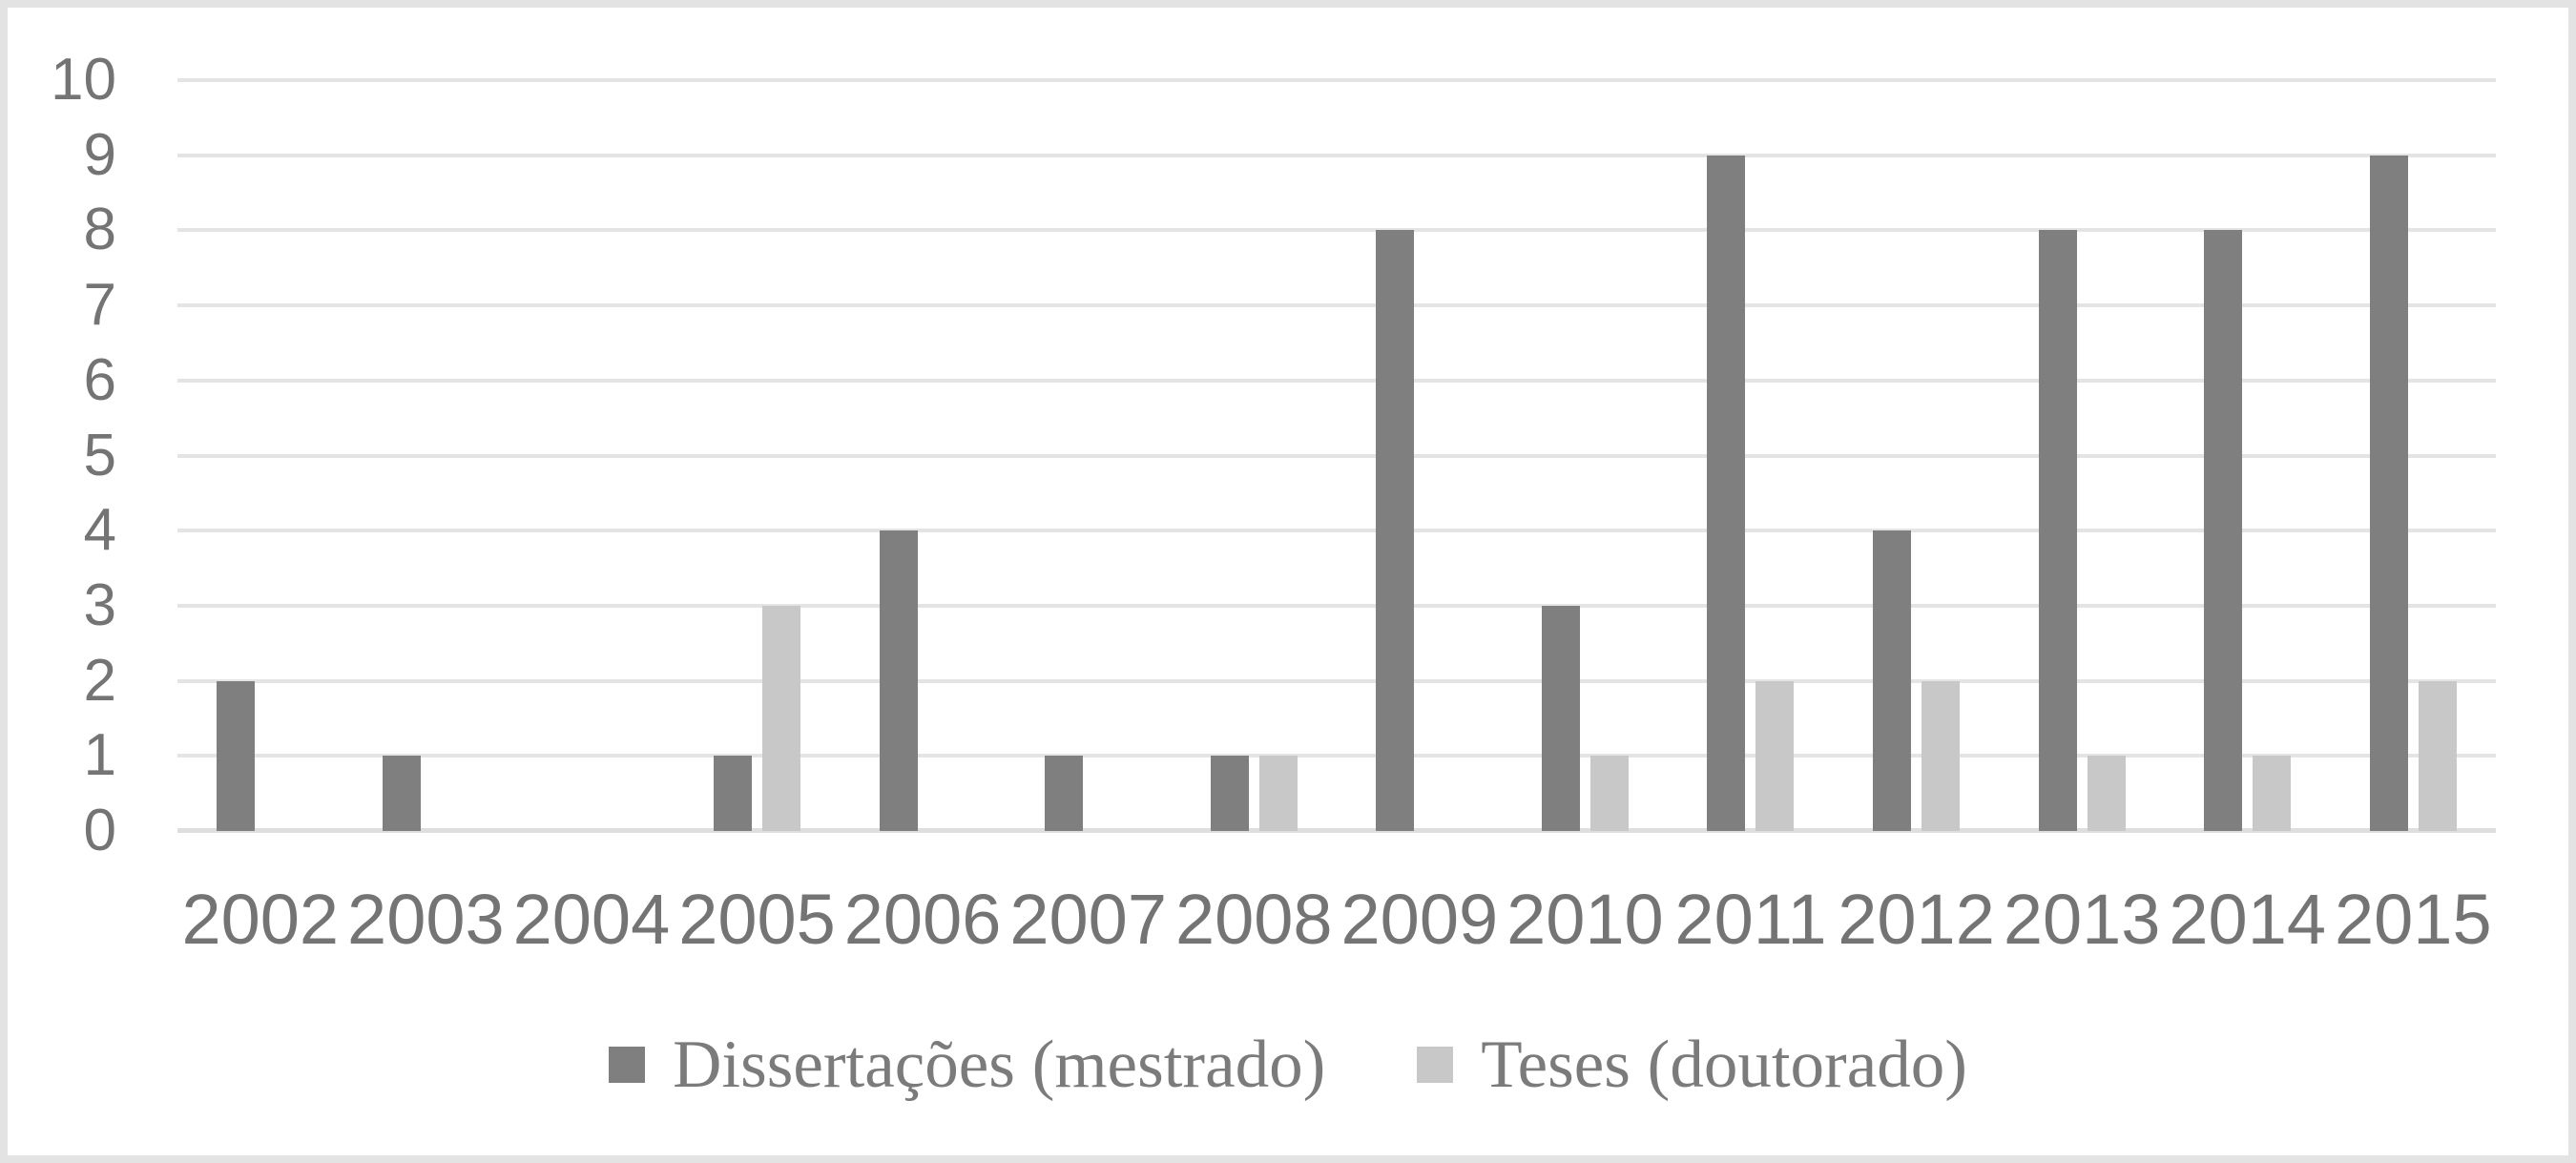 Image resolution: width=2576 pixels, height=1163 pixels. I want to click on x-axis-line, so click(1336, 830).